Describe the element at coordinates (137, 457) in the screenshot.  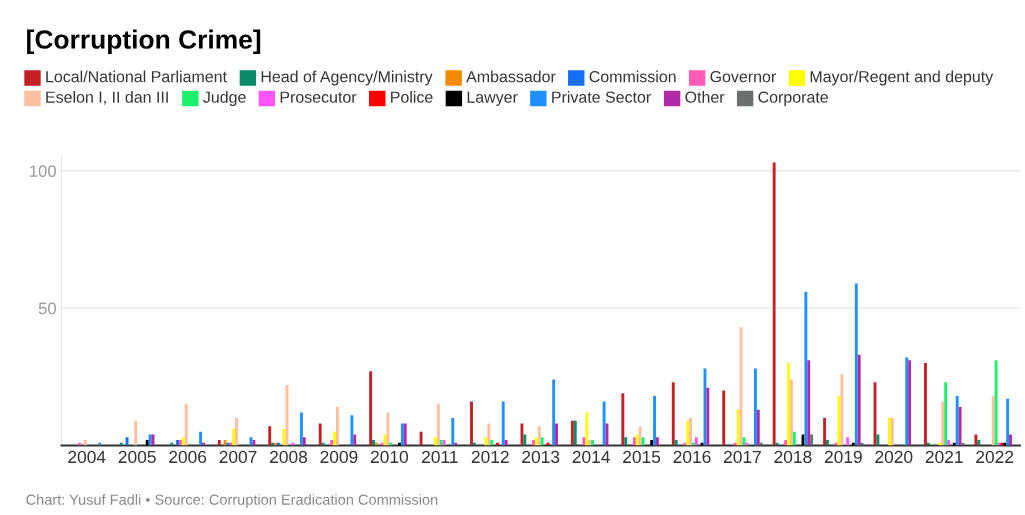
I see `x-tick-label: 2005` at that location.